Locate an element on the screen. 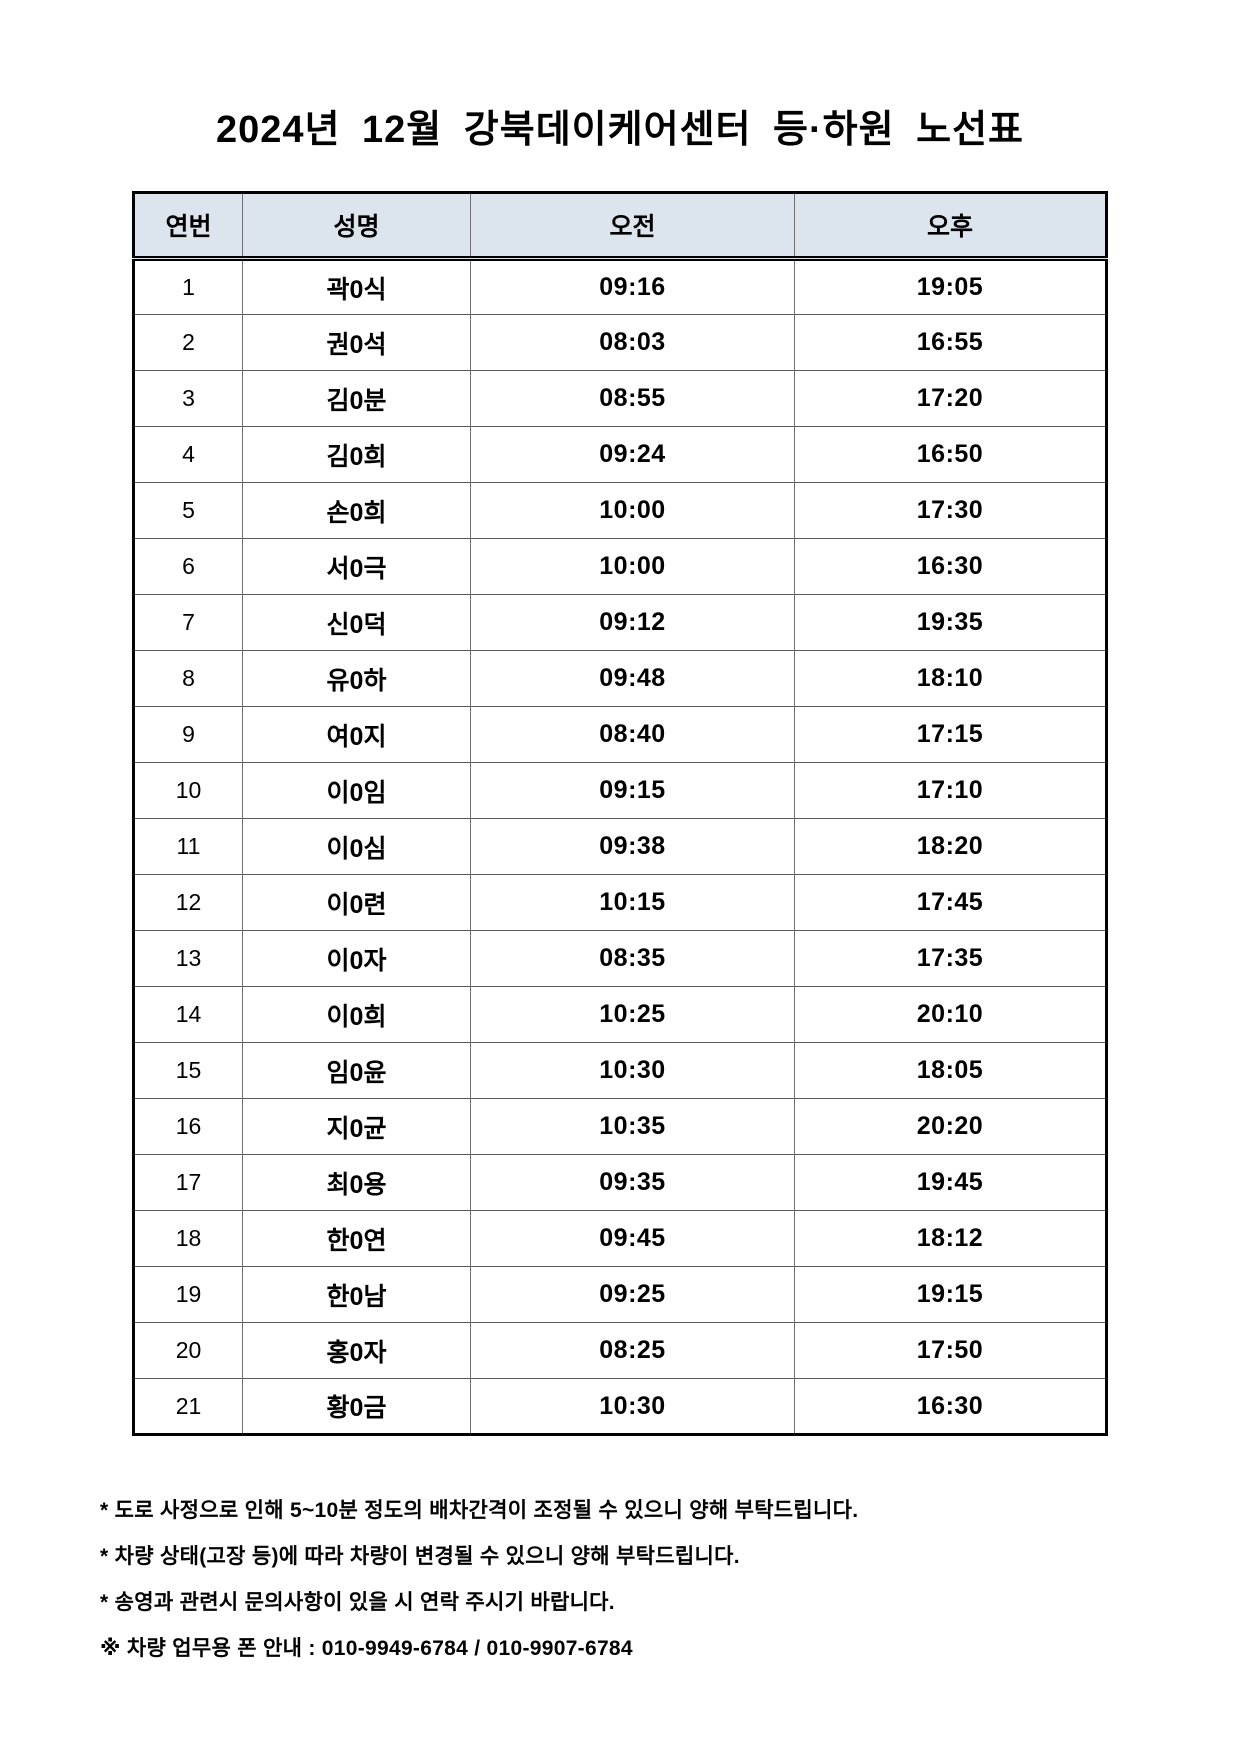  table-row: 19 한0남 09:25 19:15 is located at coordinates (620, 1294).